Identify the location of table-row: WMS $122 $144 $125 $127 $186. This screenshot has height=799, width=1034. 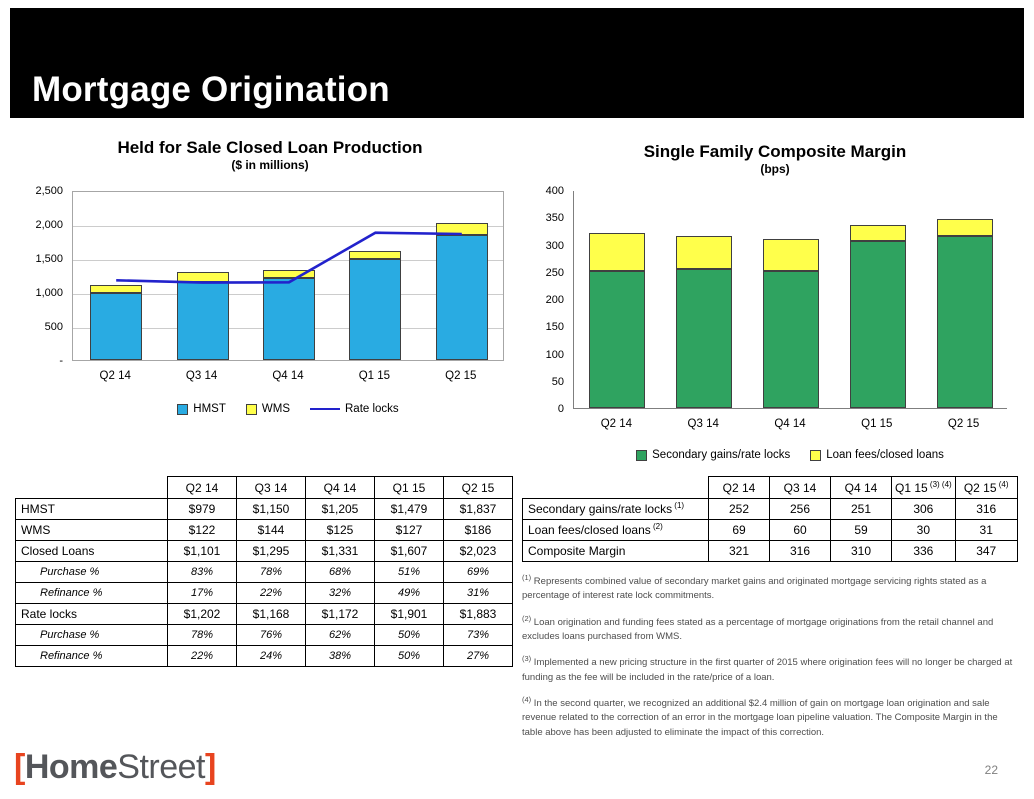
(264, 530).